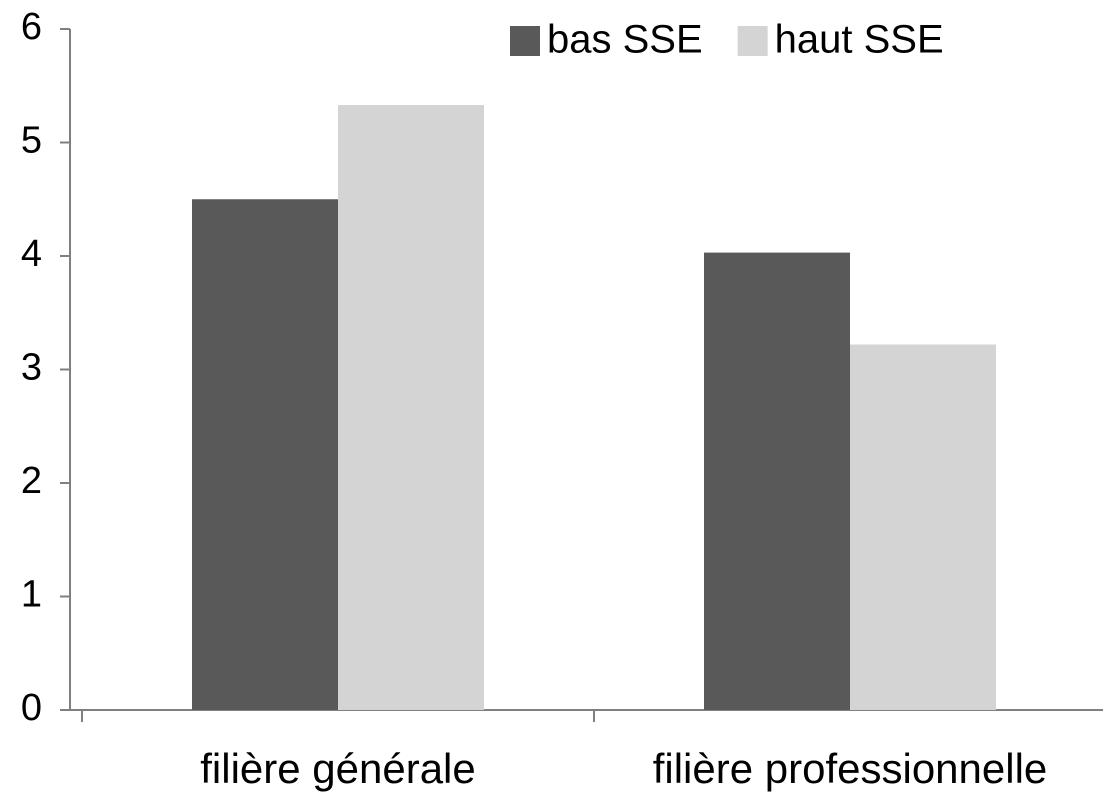 The width and height of the screenshot is (1103, 800). I want to click on y-tick-label: 0, so click(31, 708).